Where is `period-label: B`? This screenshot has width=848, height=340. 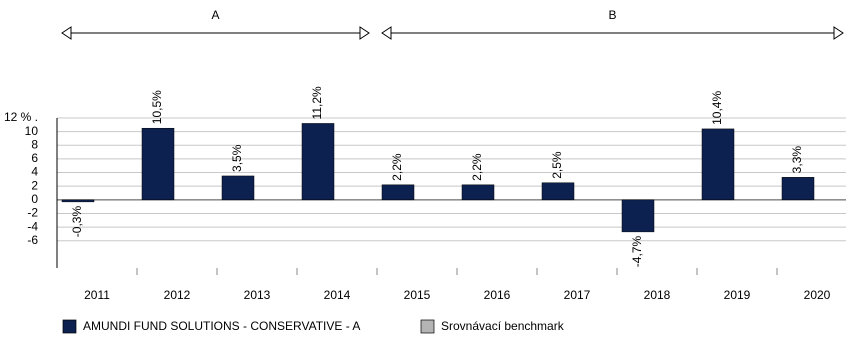
period-label: B is located at coordinates (612, 15).